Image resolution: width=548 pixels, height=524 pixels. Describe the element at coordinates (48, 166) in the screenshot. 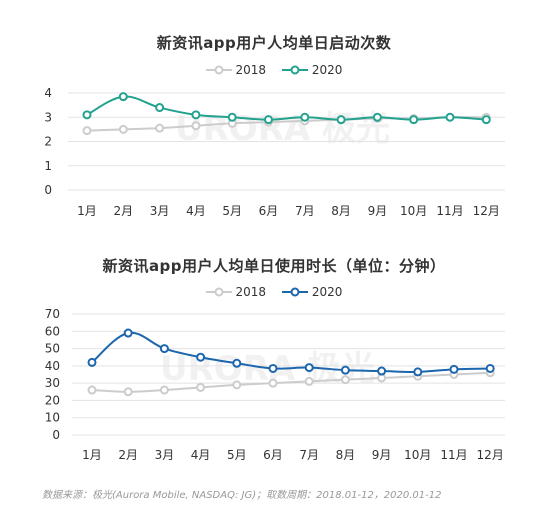

I see `y-tick-label: 1` at that location.